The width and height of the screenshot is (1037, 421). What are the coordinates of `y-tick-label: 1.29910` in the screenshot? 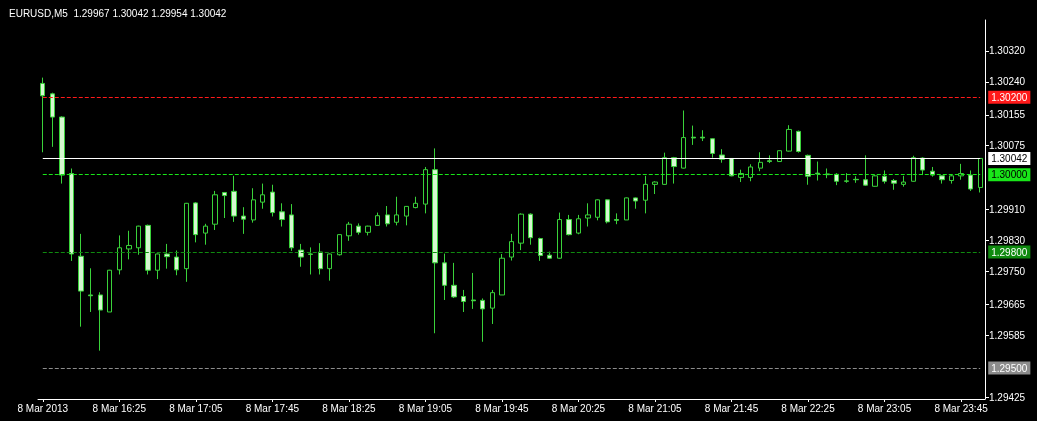 It's located at (1007, 209).